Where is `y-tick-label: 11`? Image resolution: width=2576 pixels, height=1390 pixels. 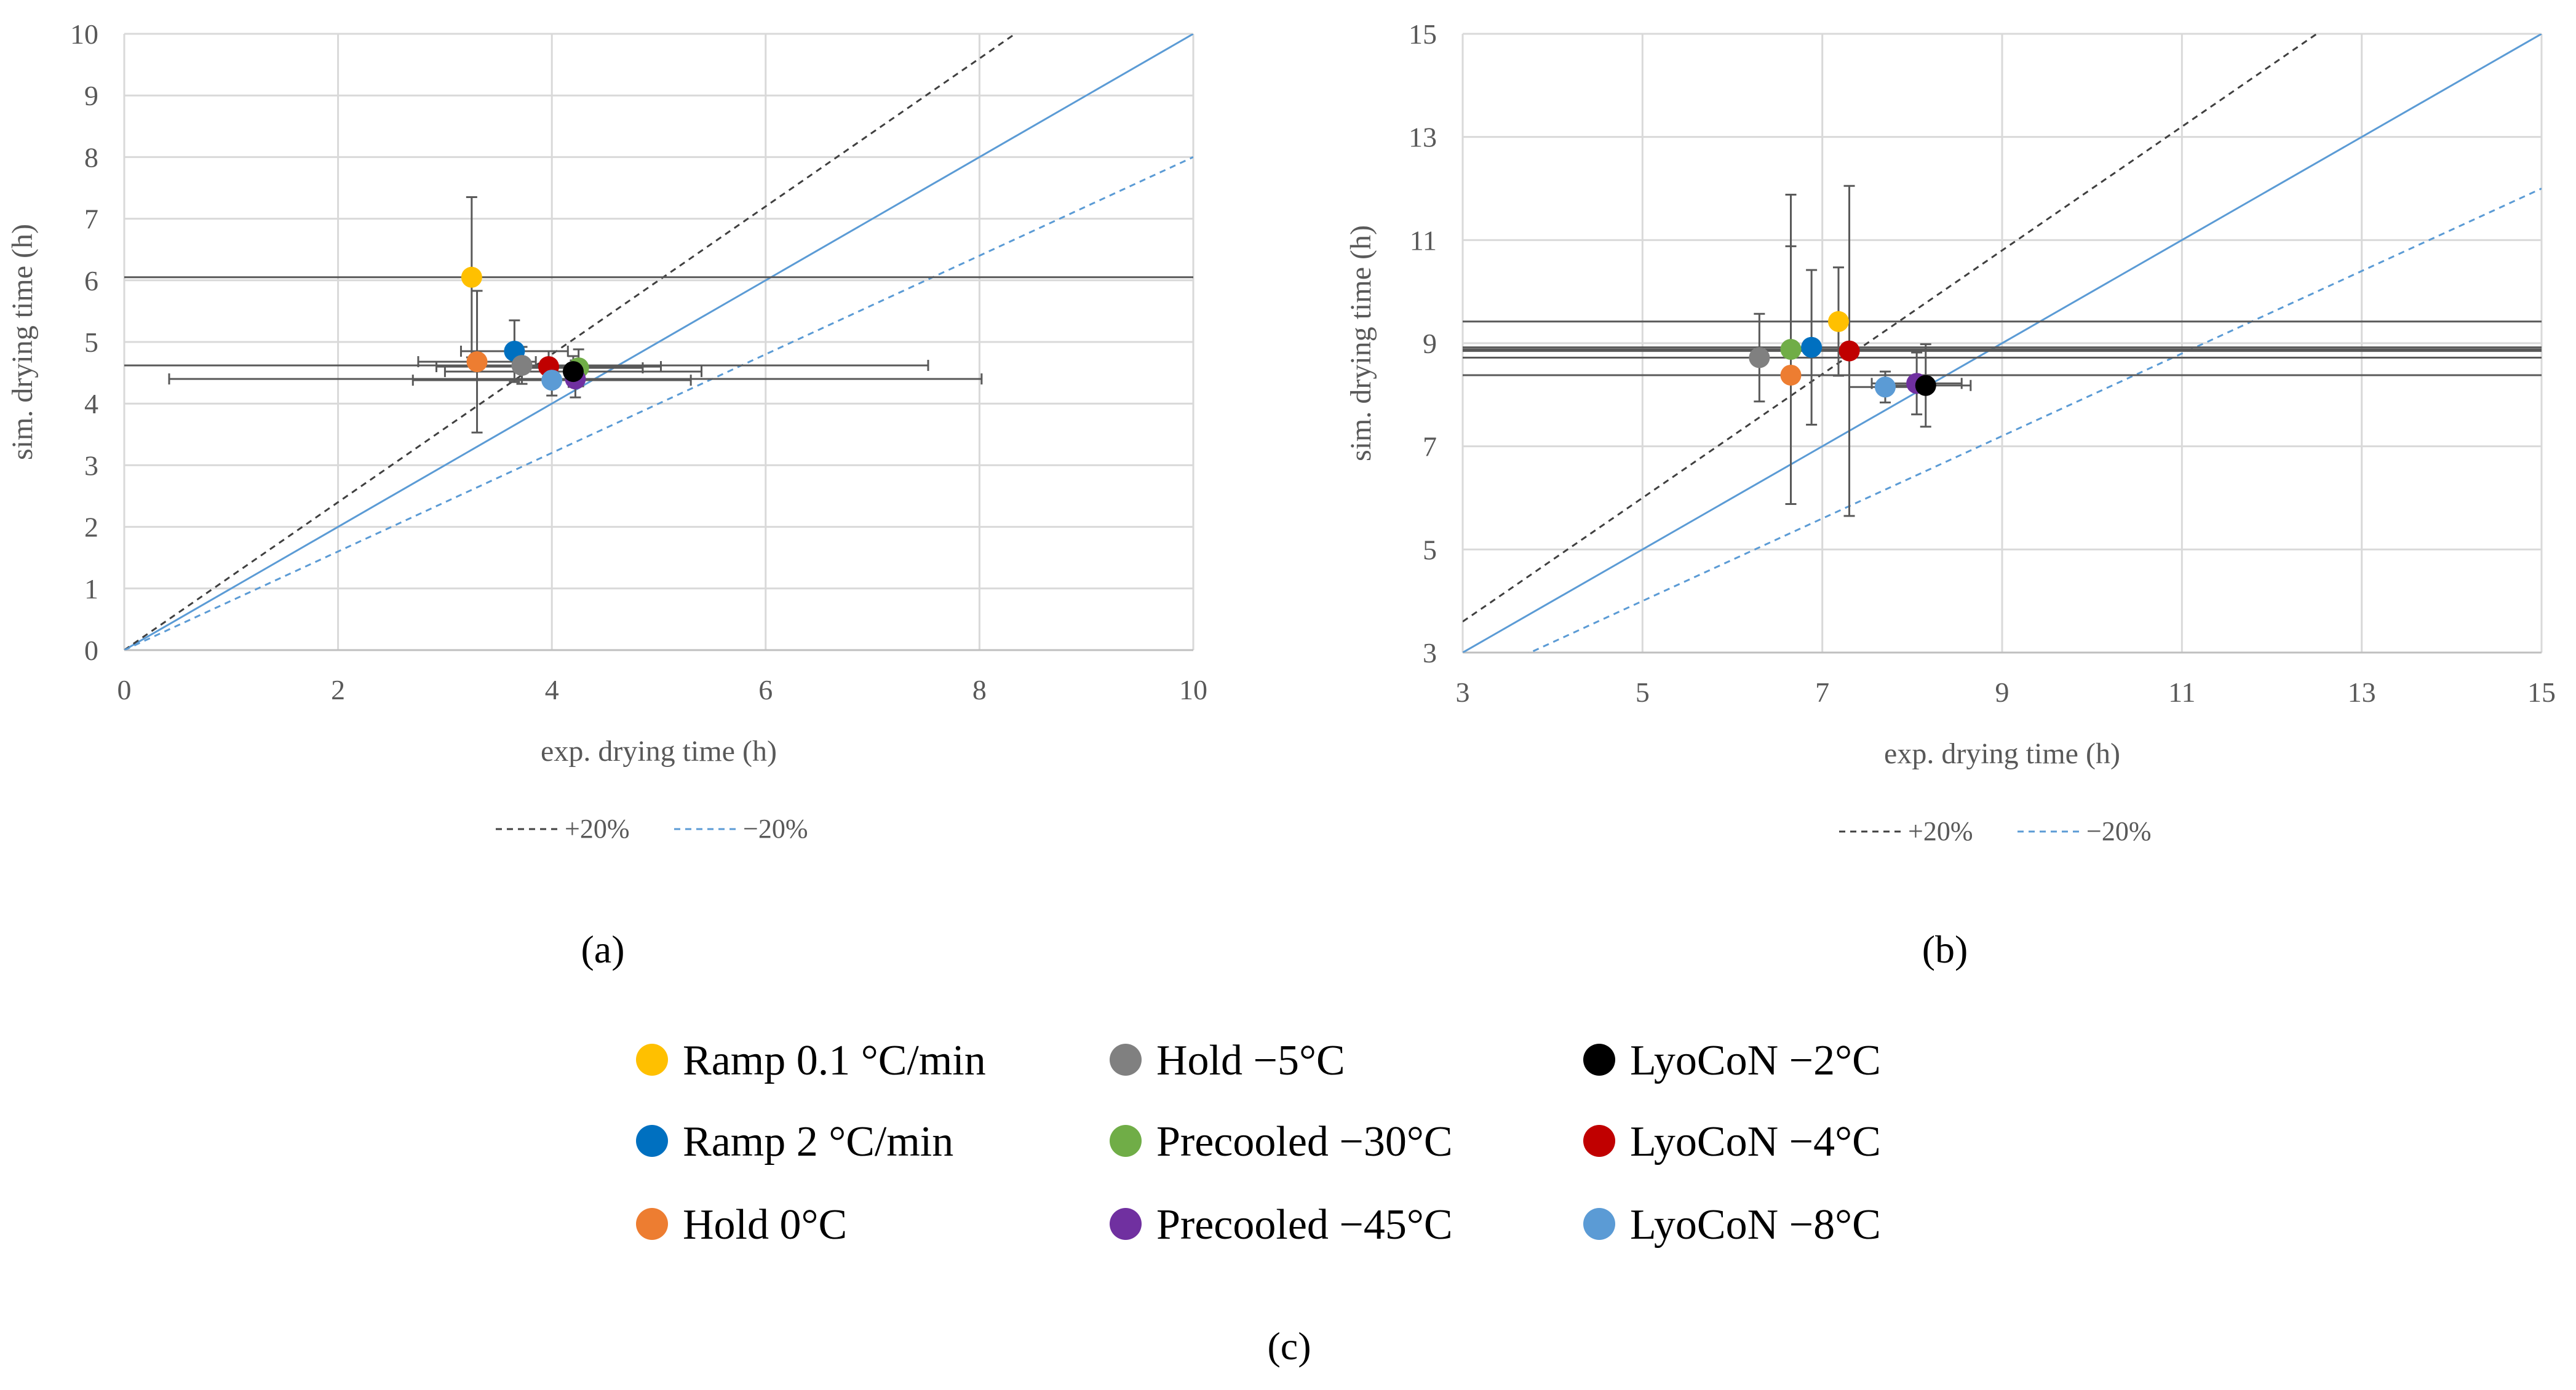 y-tick-label: 11 is located at coordinates (1423, 240).